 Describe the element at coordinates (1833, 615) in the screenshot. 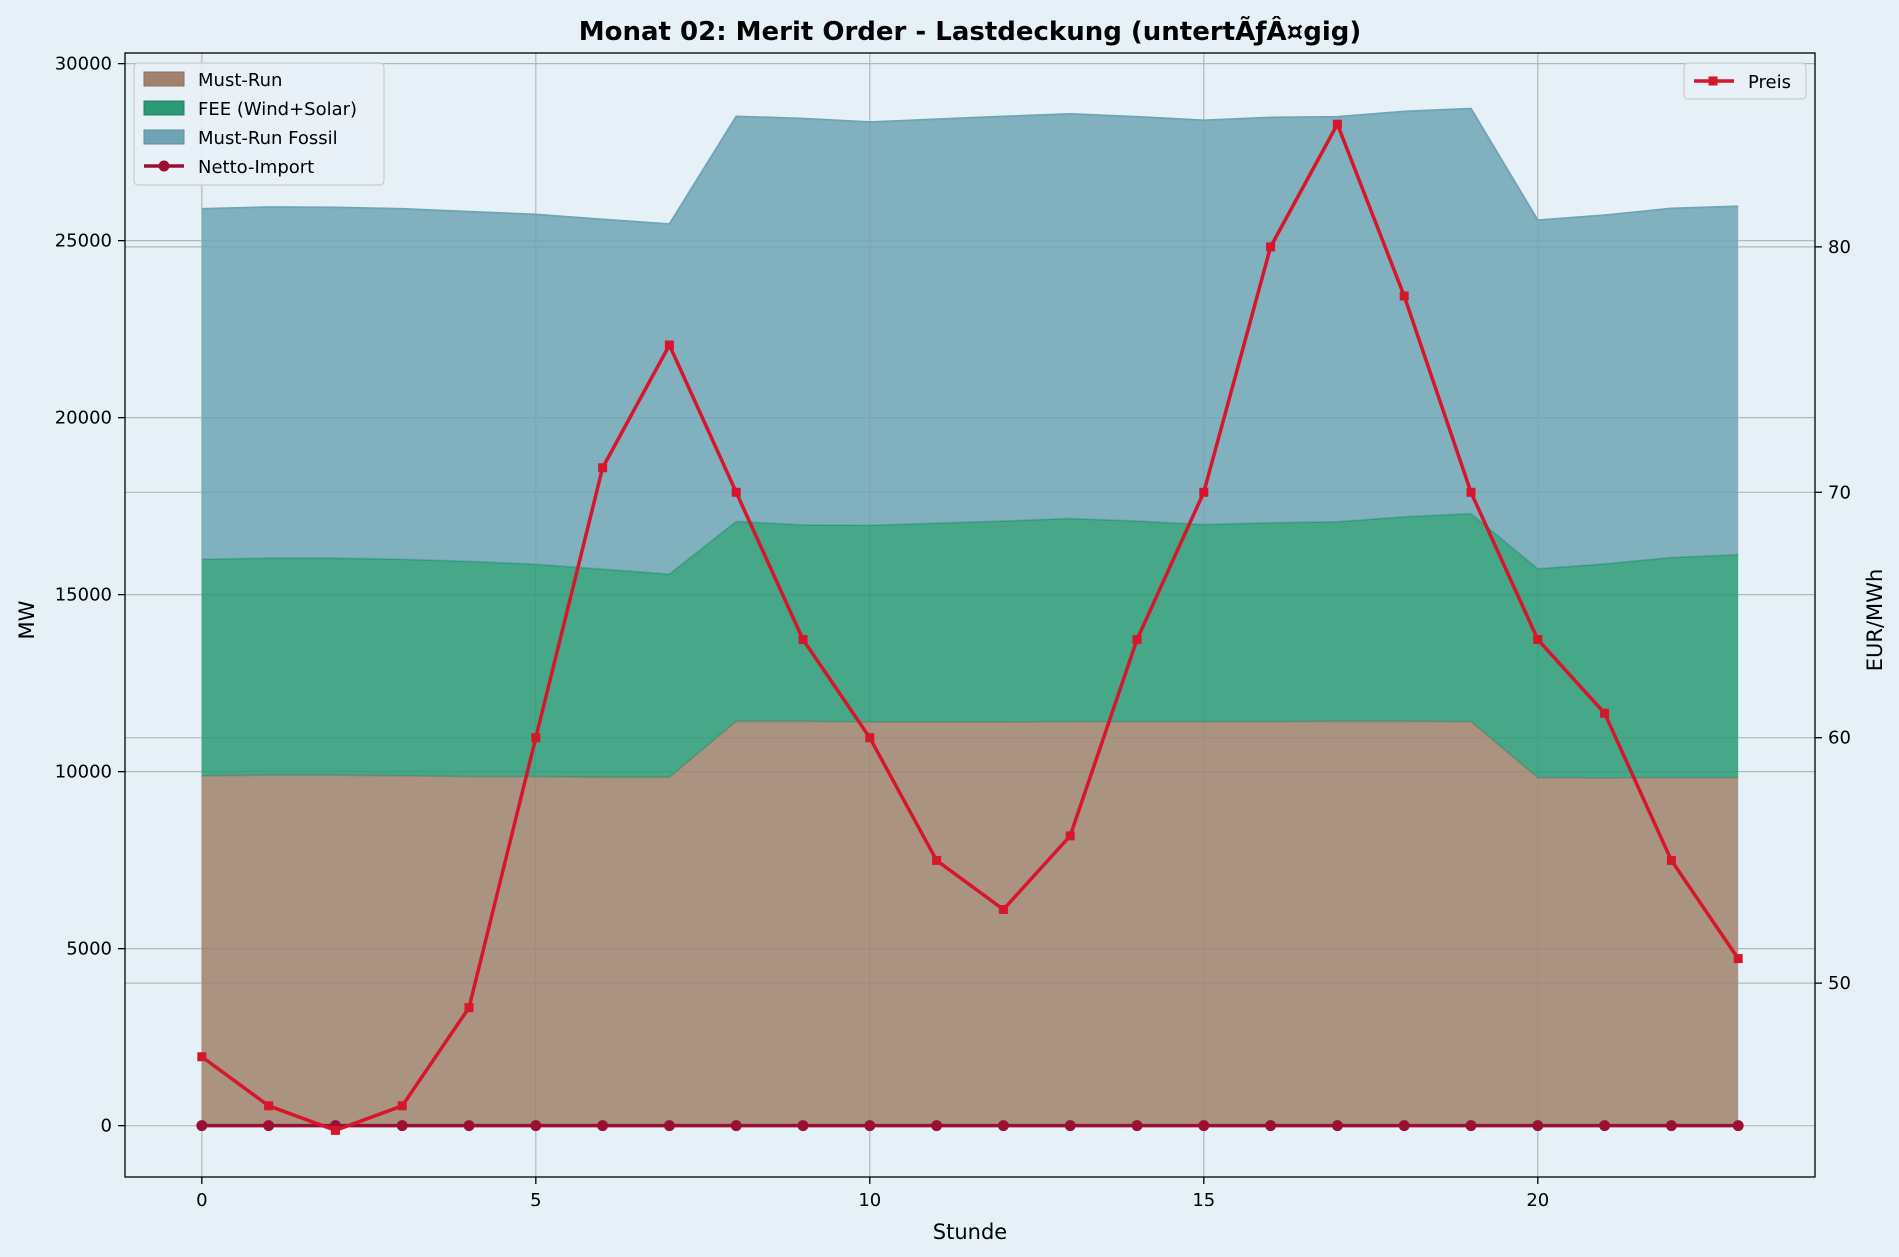

I see `y2-axis-ticks: 50 60 70 80` at that location.